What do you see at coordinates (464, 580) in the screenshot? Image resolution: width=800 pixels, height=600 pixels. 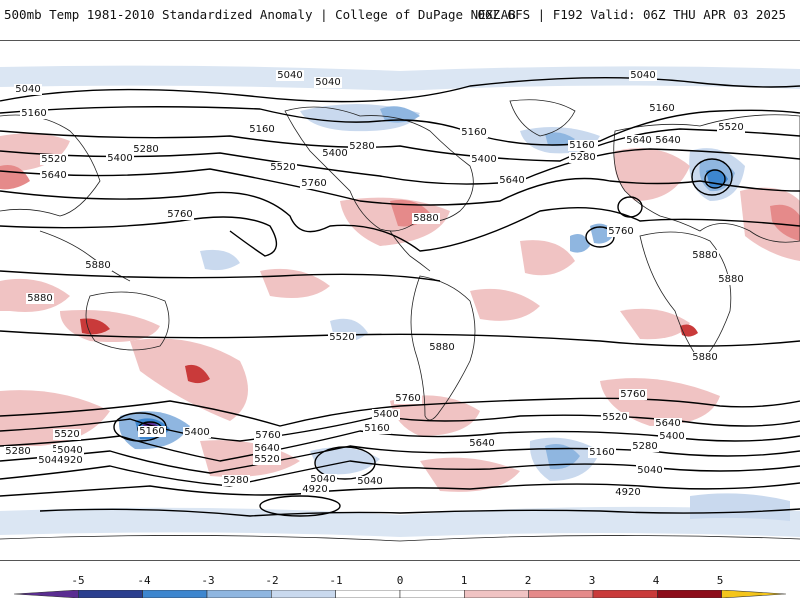 I see `colorbar-tick: 1` at bounding box center [464, 580].